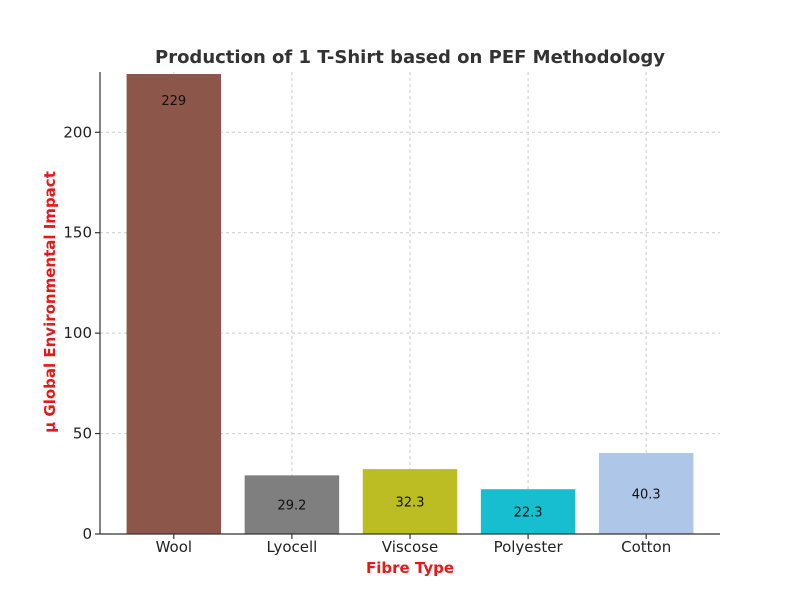 The image size is (800, 600). What do you see at coordinates (174, 547) in the screenshot?
I see `x-tick-label: Wool` at bounding box center [174, 547].